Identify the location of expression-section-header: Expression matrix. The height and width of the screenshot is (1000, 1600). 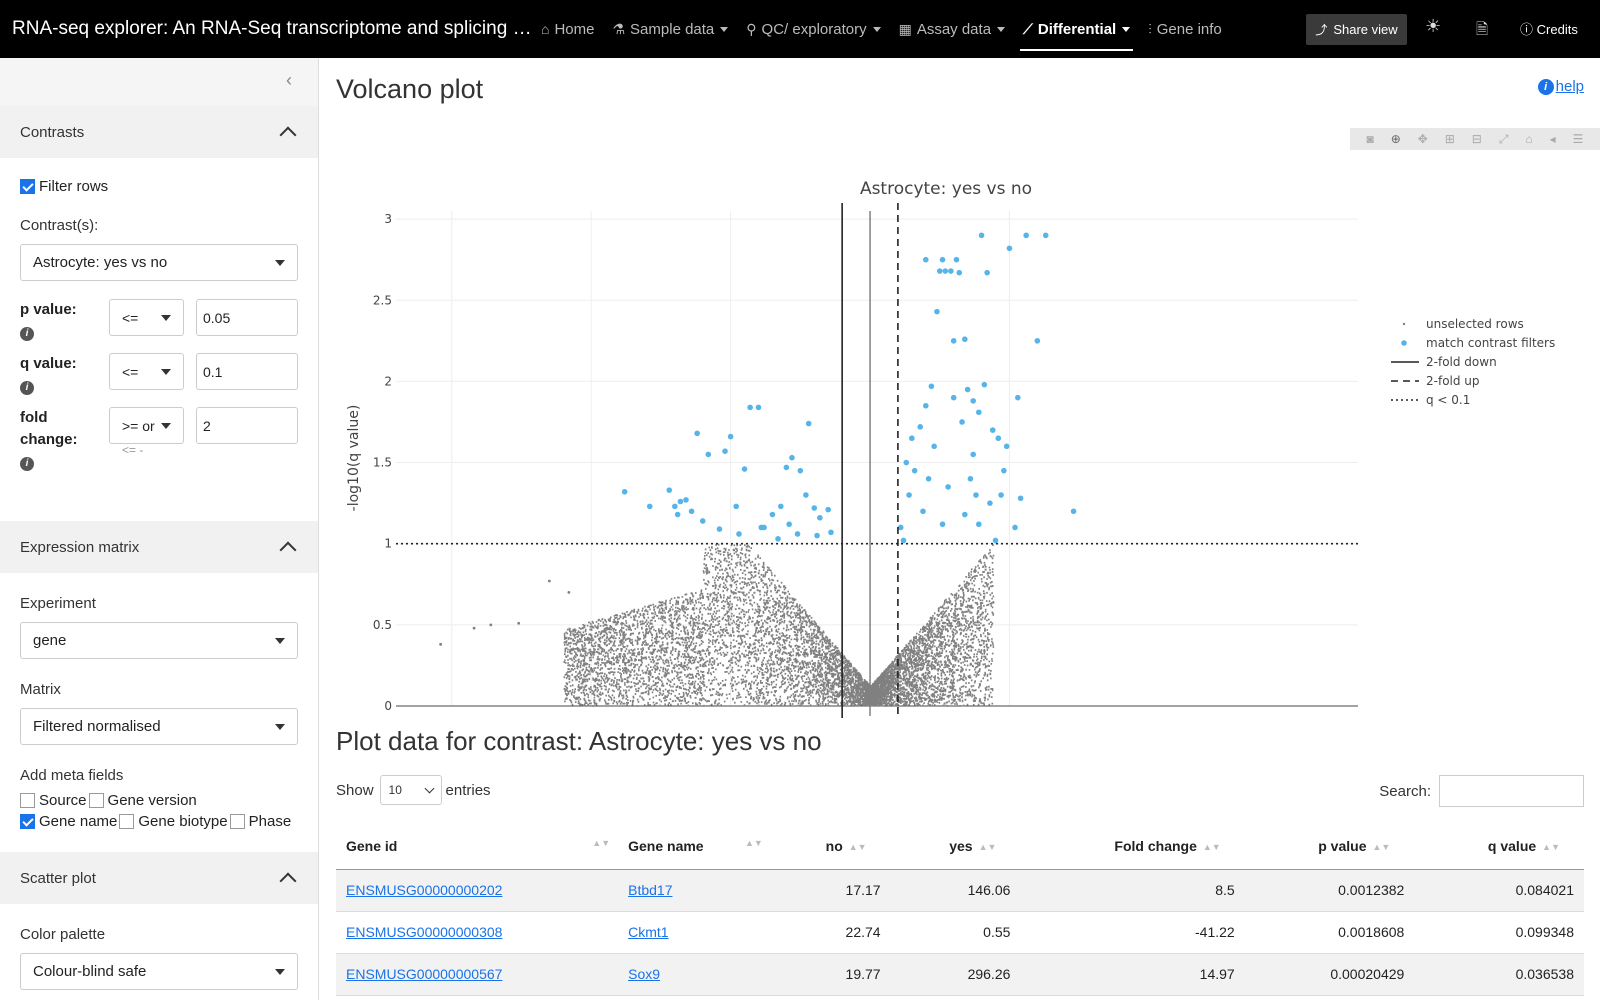
(159, 547).